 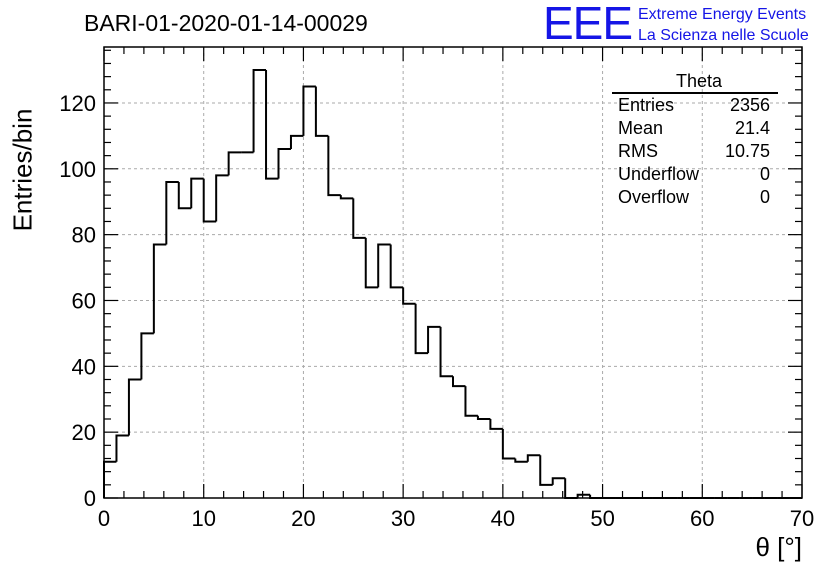 I want to click on logo-line-2: La Scienza nelle Scuole, so click(x=723, y=35).